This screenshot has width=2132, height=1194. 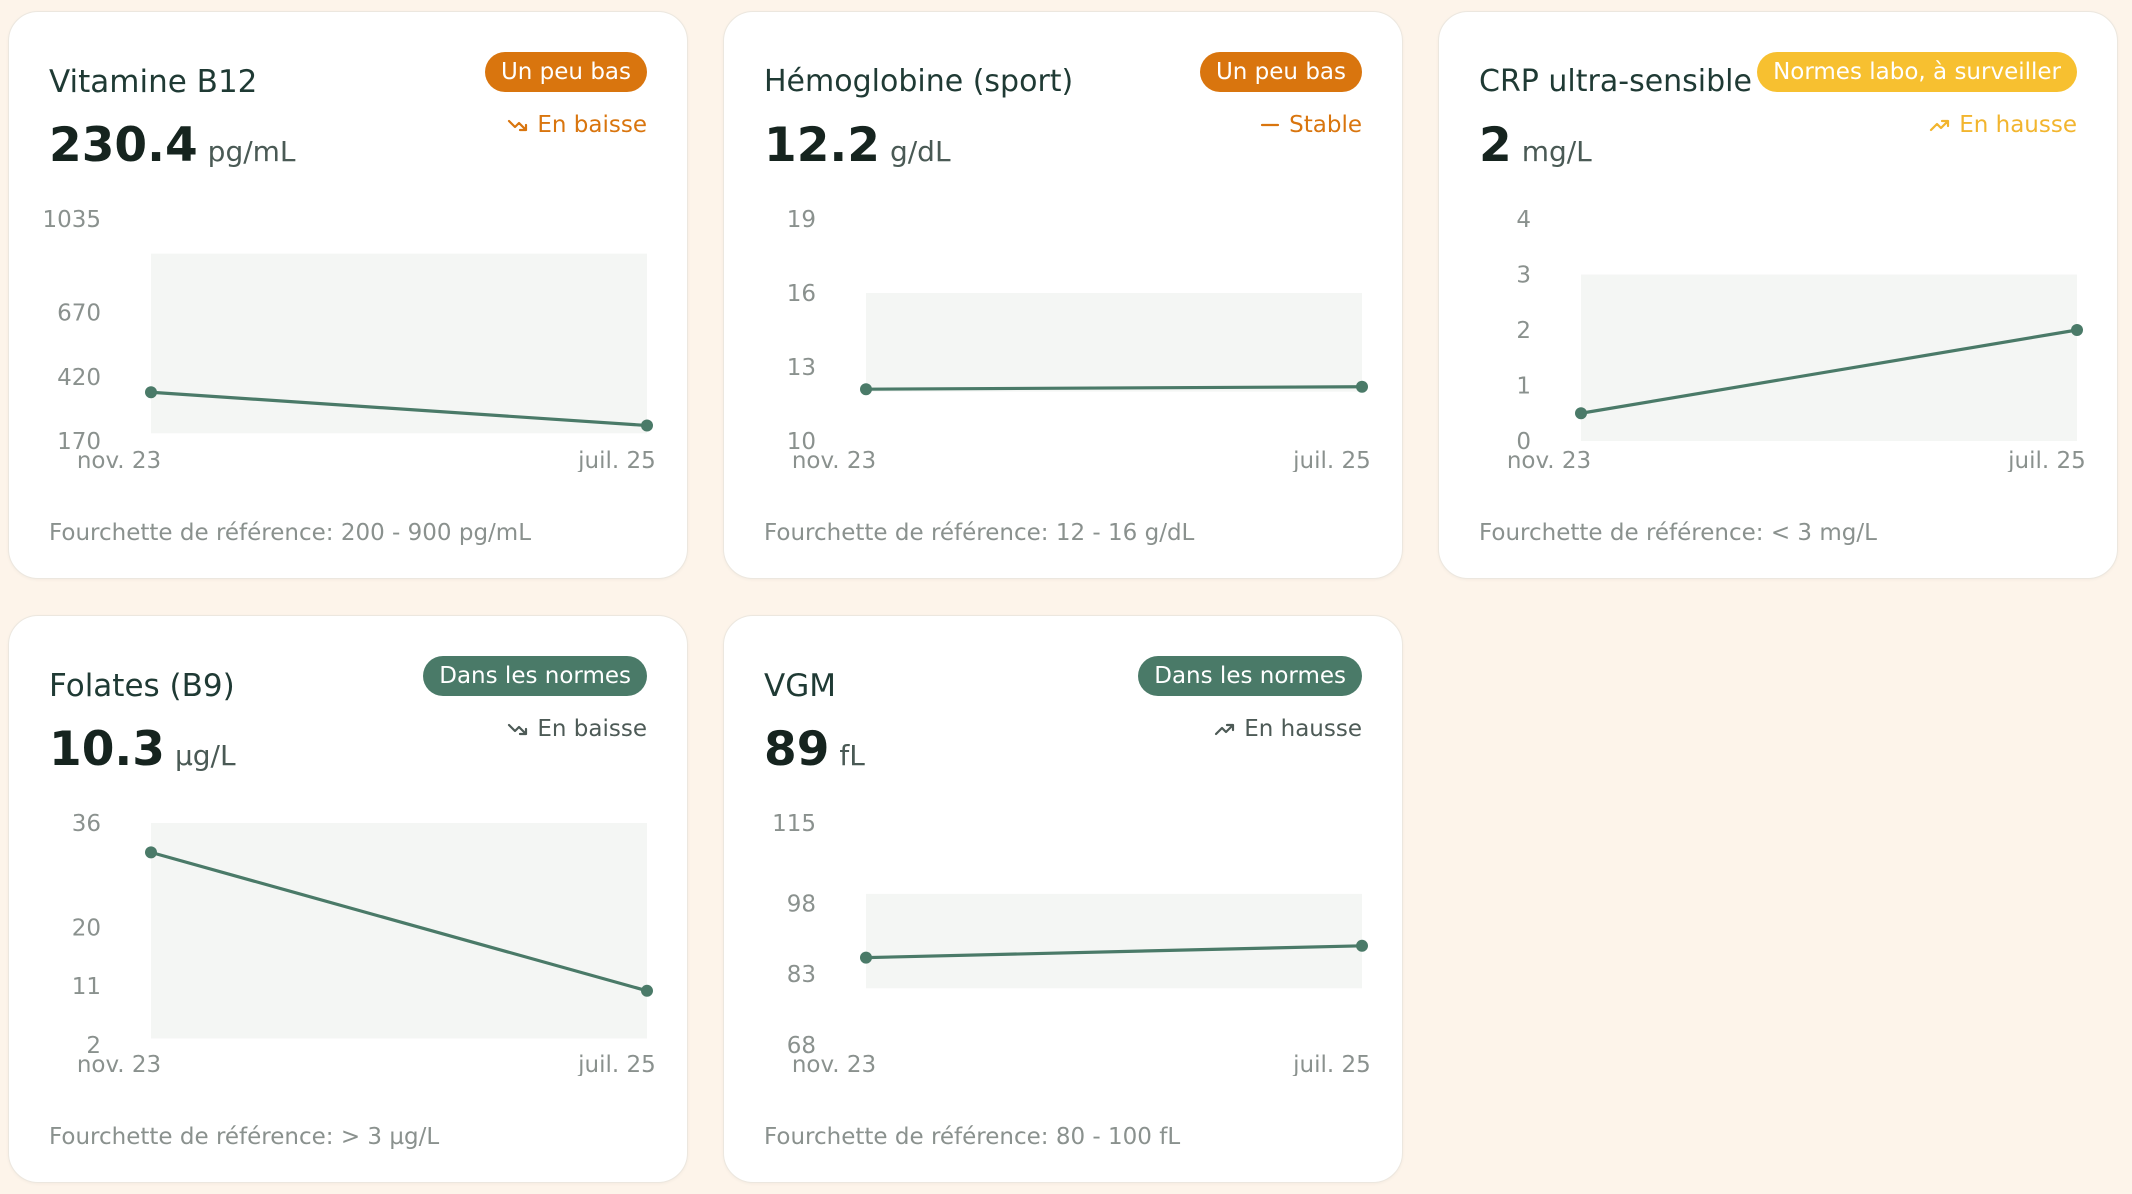 What do you see at coordinates (801, 294) in the screenshot?
I see `y-tick-label: 16` at bounding box center [801, 294].